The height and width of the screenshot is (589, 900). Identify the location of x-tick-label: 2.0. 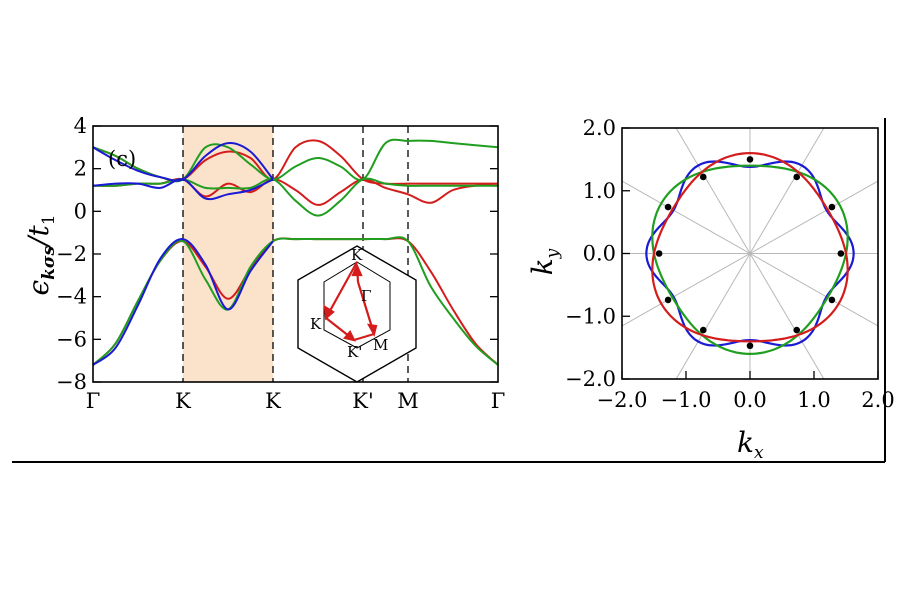
(877, 400).